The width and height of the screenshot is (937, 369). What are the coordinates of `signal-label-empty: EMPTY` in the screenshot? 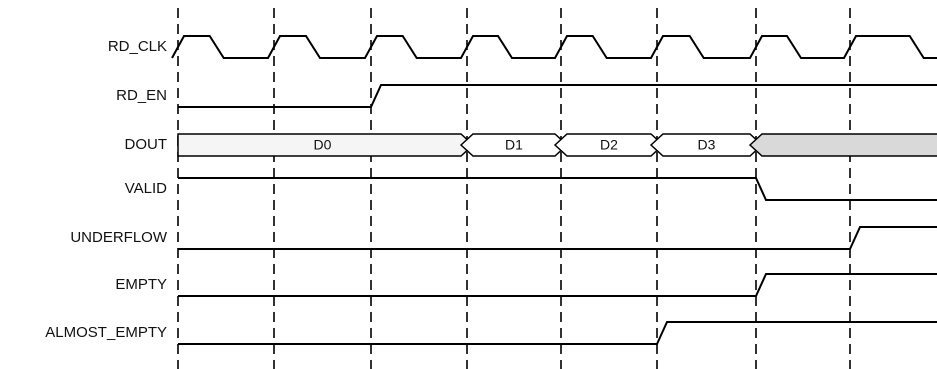 It's located at (141, 284).